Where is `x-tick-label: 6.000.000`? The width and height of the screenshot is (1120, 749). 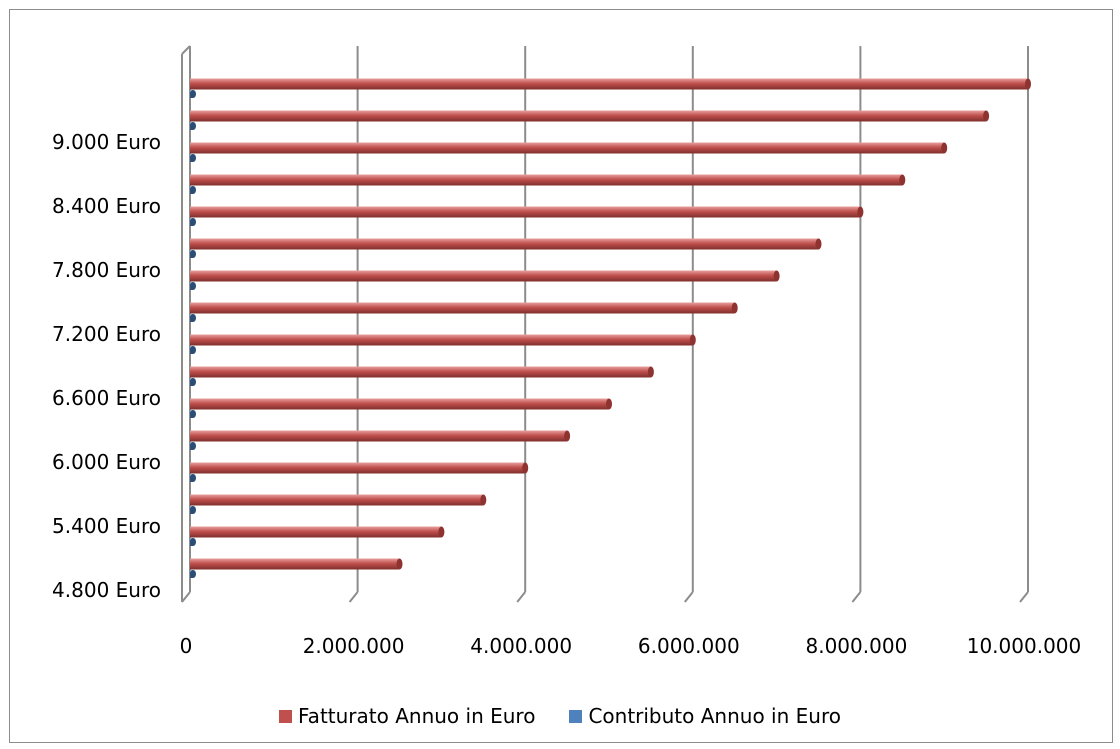 x-tick-label: 6.000.000 is located at coordinates (689, 646).